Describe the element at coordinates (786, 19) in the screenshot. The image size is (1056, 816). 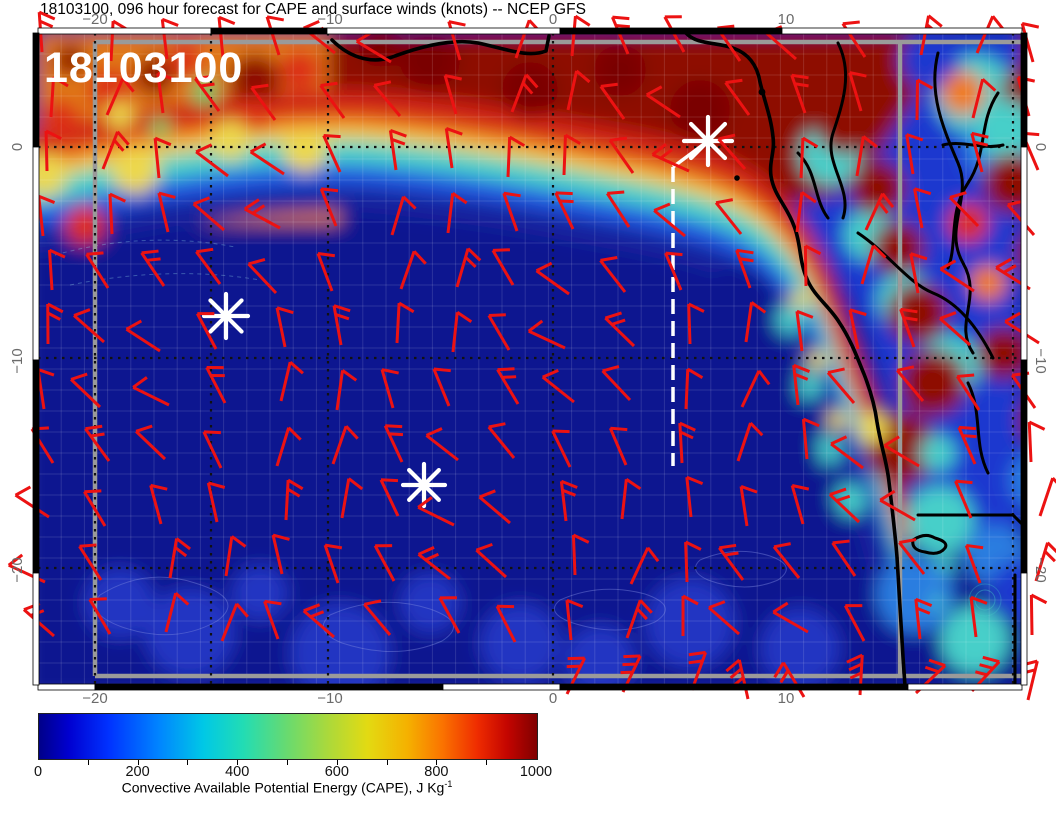
I see `lon-tick-top: 10` at that location.